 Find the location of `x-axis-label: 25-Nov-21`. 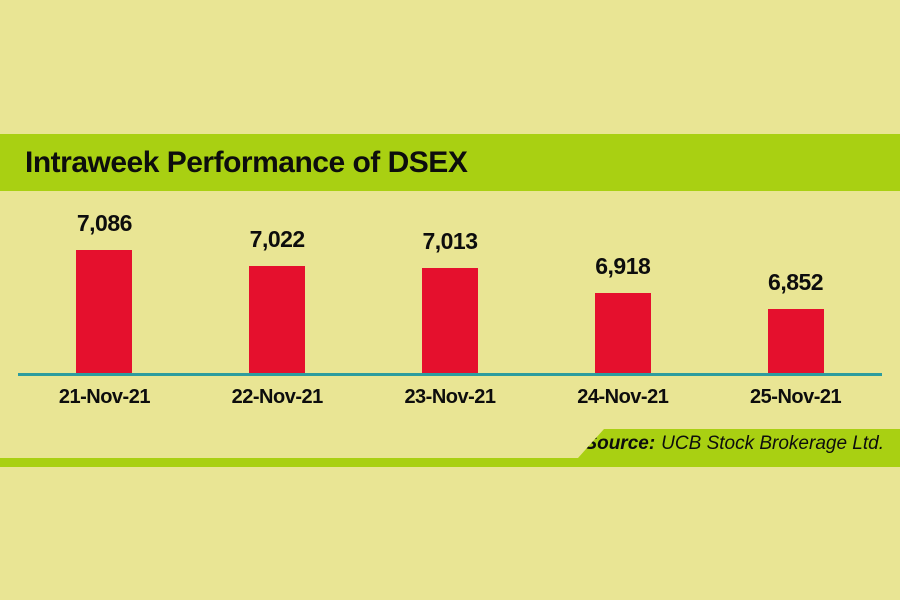

x-axis-label: 25-Nov-21 is located at coordinates (796, 397).